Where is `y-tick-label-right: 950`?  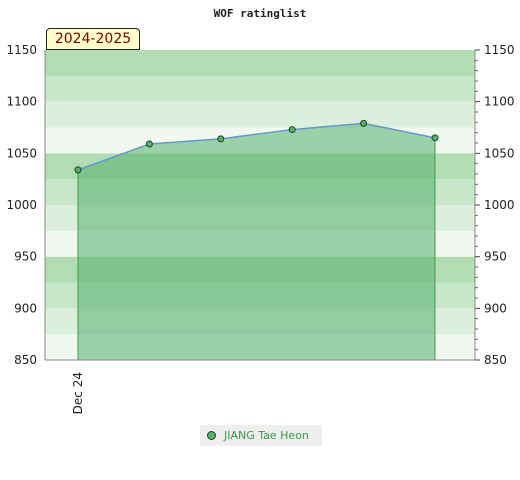 y-tick-label-right: 950 is located at coordinates (495, 257).